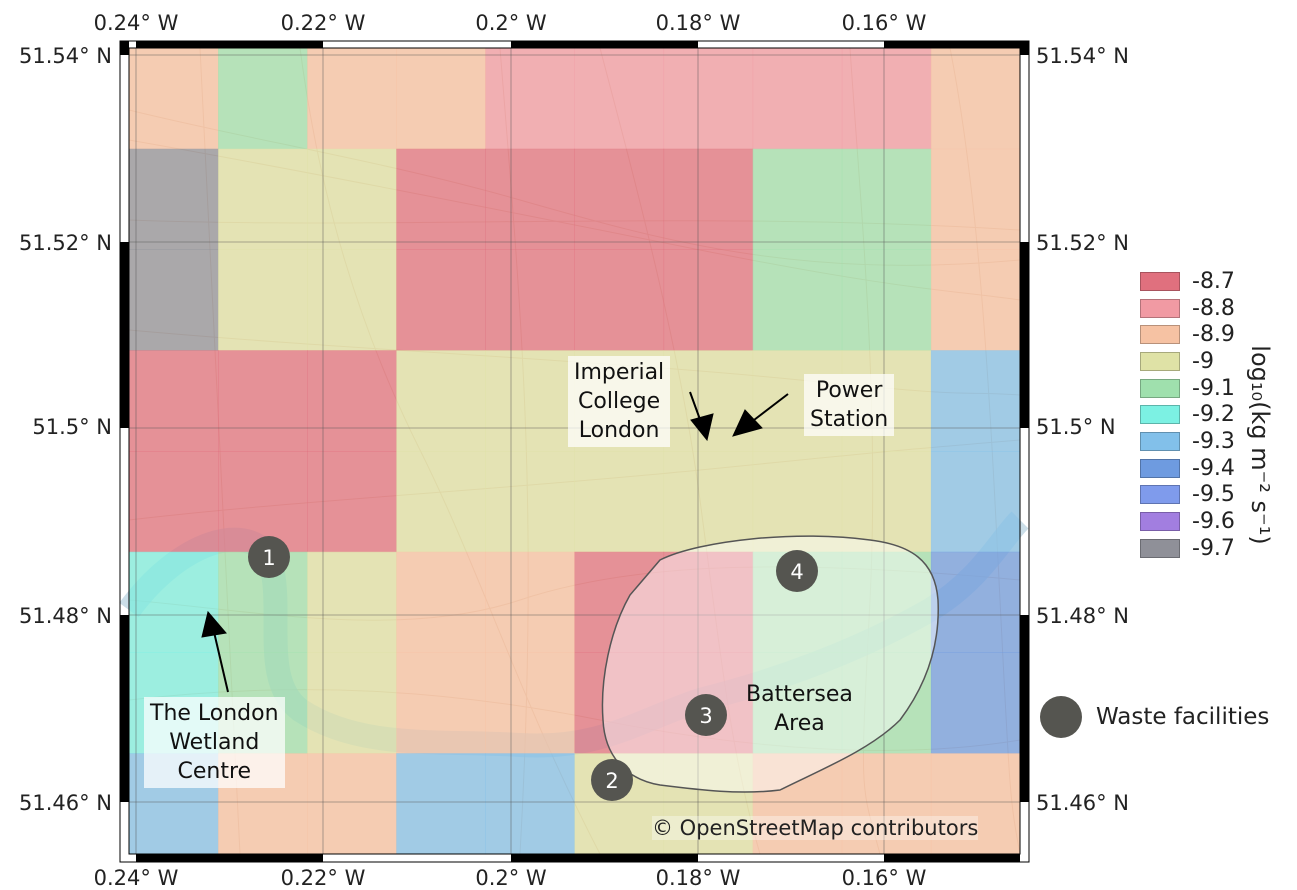 The image size is (1297, 890). Describe the element at coordinates (705, 716) in the screenshot. I see `facility-label-3: 3` at that location.